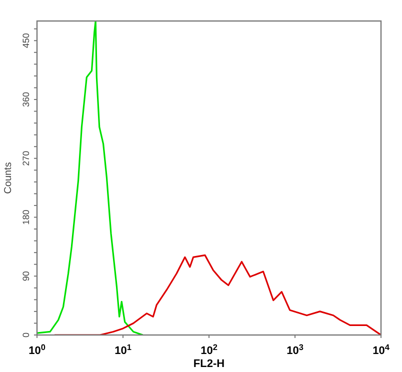  What do you see at coordinates (295, 349) in the screenshot?
I see `x-tick-label: 10$^{3}$` at bounding box center [295, 349].